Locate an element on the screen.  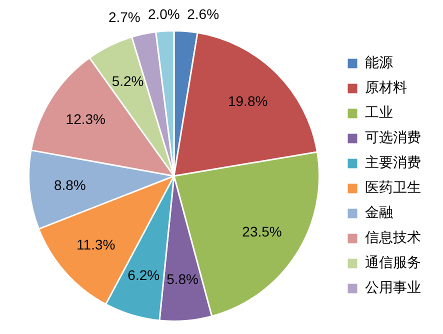
data-label: 5.8% is located at coordinates (182, 279).